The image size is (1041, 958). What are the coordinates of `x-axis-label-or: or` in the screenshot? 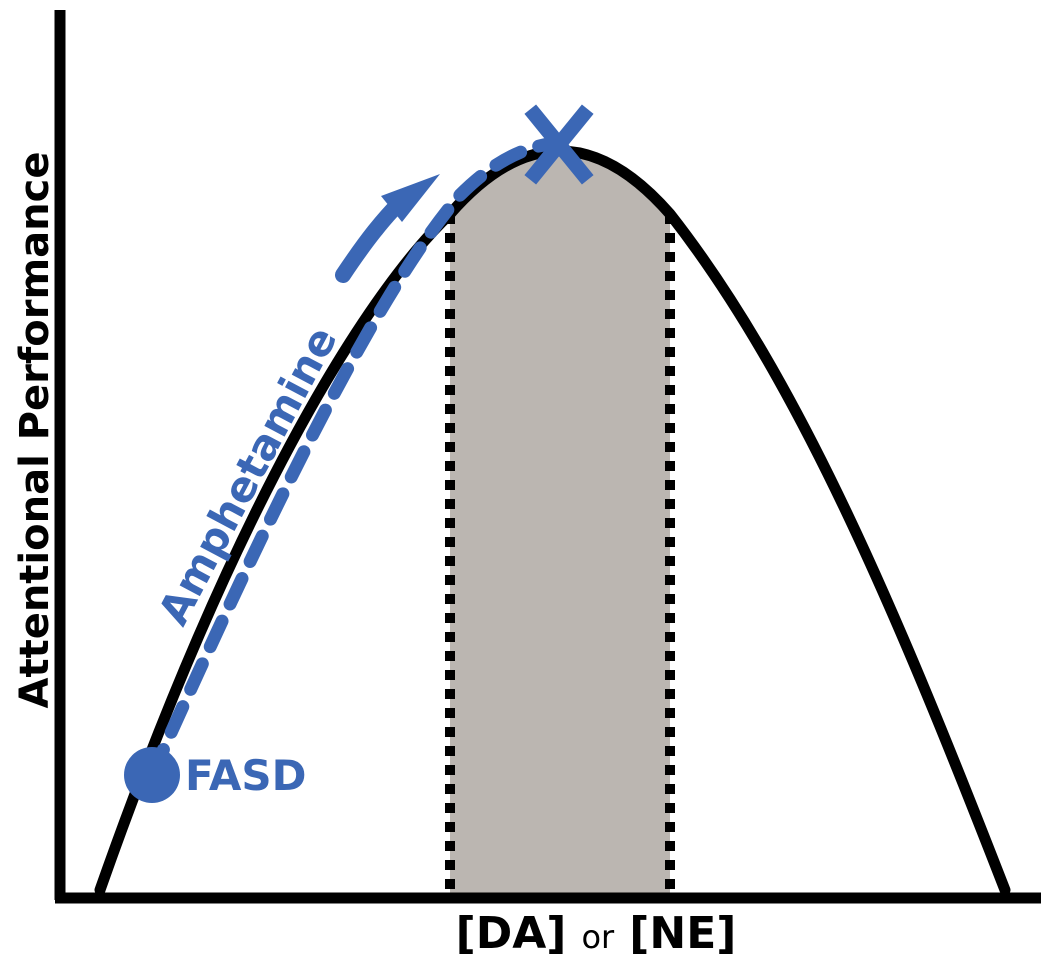 It's located at (598, 937).